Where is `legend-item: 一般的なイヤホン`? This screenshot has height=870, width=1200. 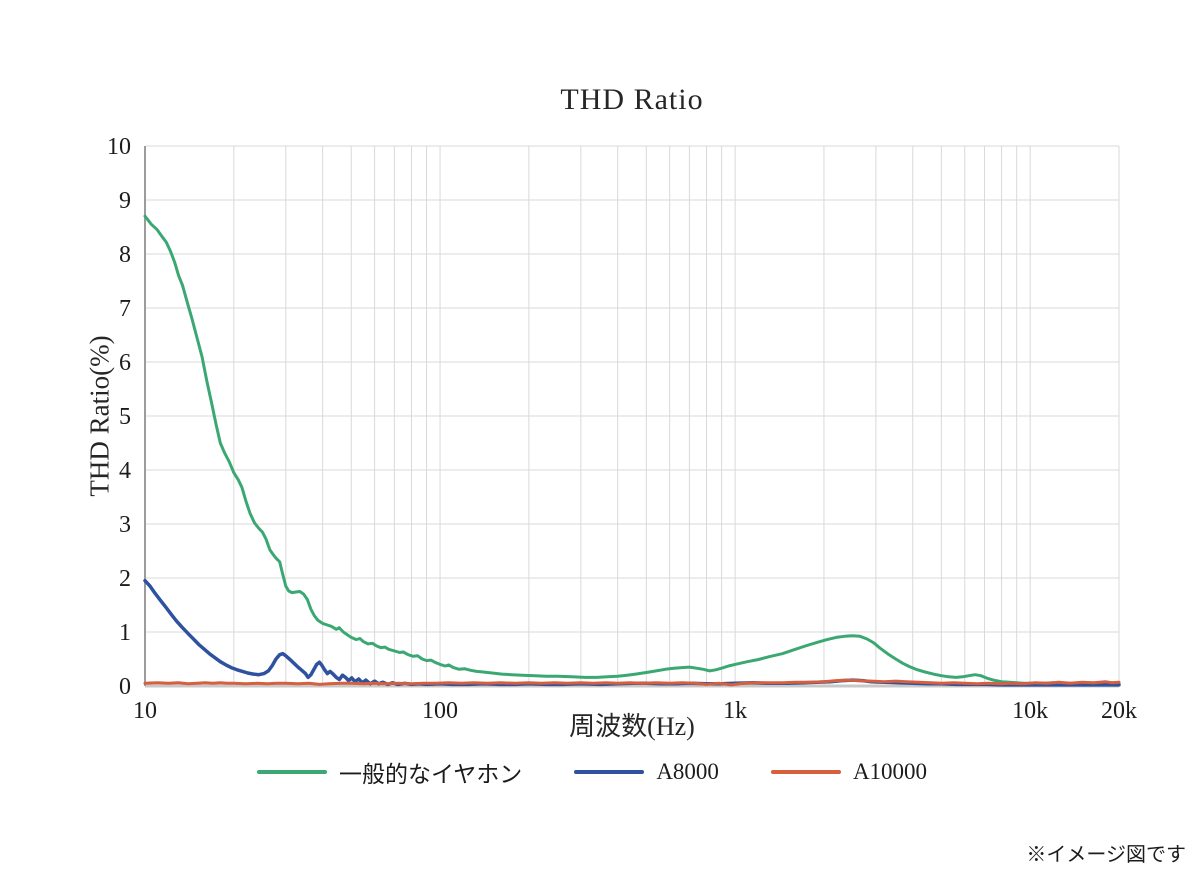 legend-item: 一般的なイヤホン is located at coordinates (389, 772).